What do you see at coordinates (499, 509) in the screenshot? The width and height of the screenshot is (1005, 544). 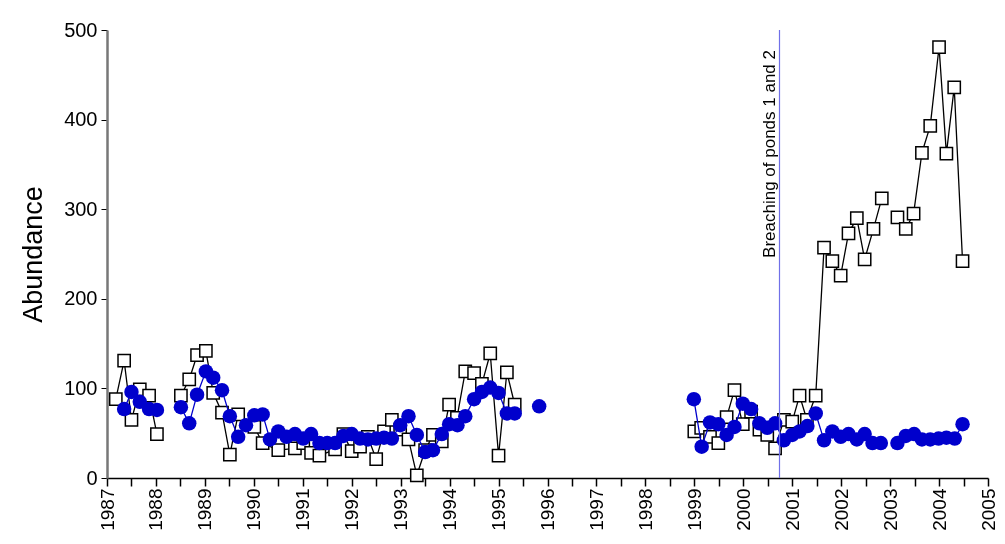 I see `x-tick-label: 1995` at bounding box center [499, 509].